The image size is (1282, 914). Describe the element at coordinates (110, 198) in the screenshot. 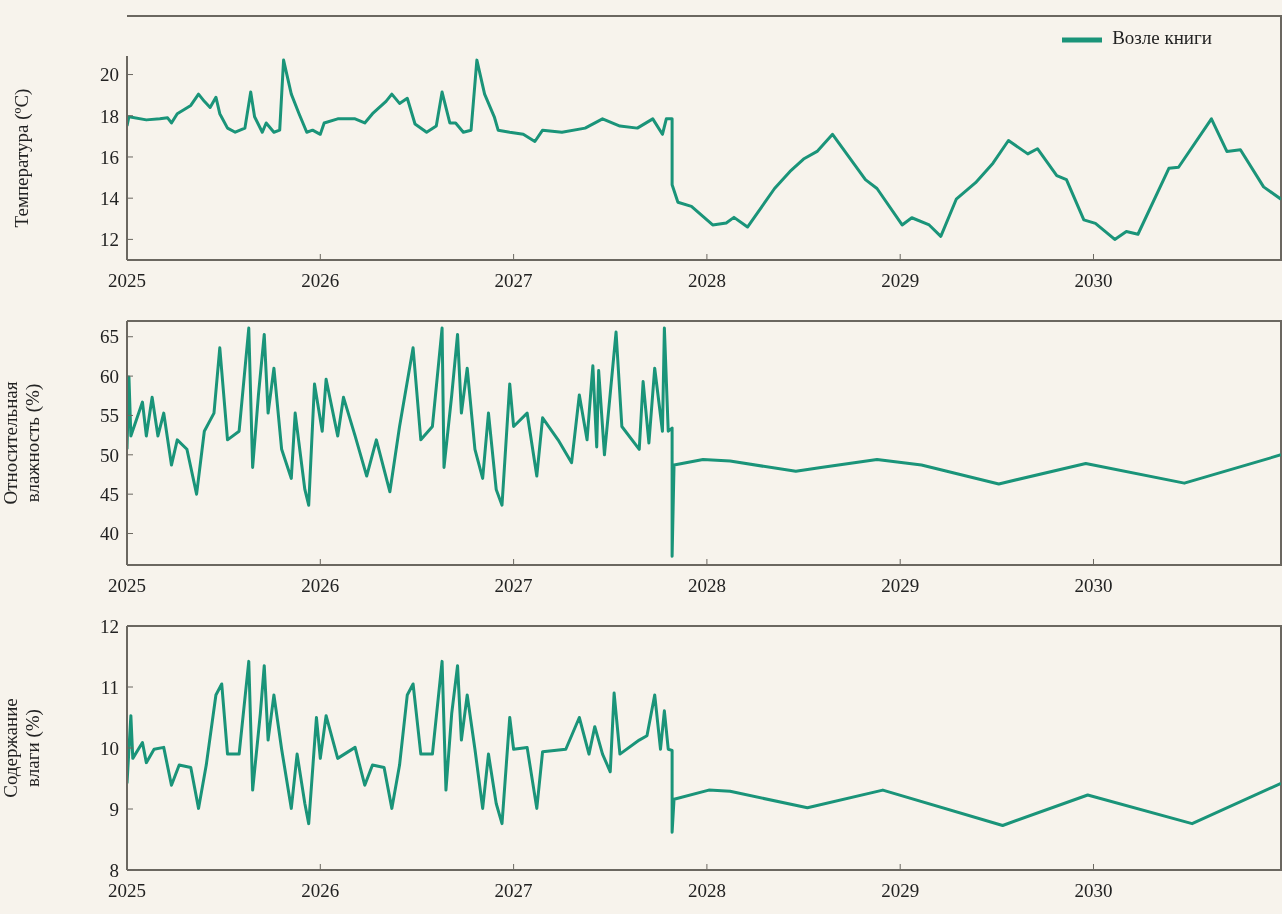

I see `y-tick-label: 14` at that location.